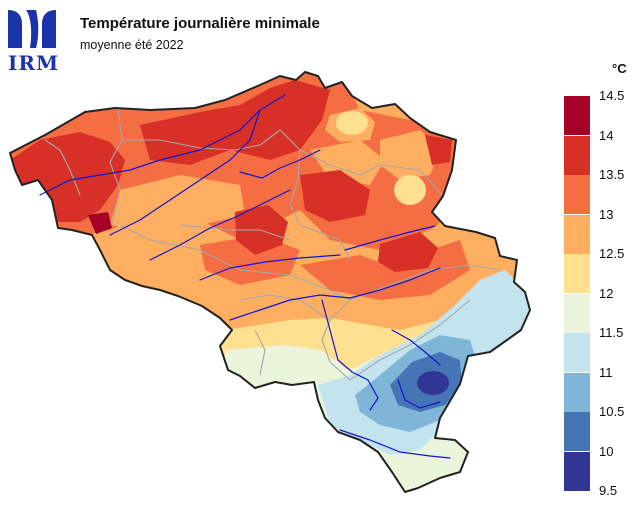 Image resolution: width=640 pixels, height=507 pixels. I want to click on map-title: Température journalière minimale, so click(200, 23).